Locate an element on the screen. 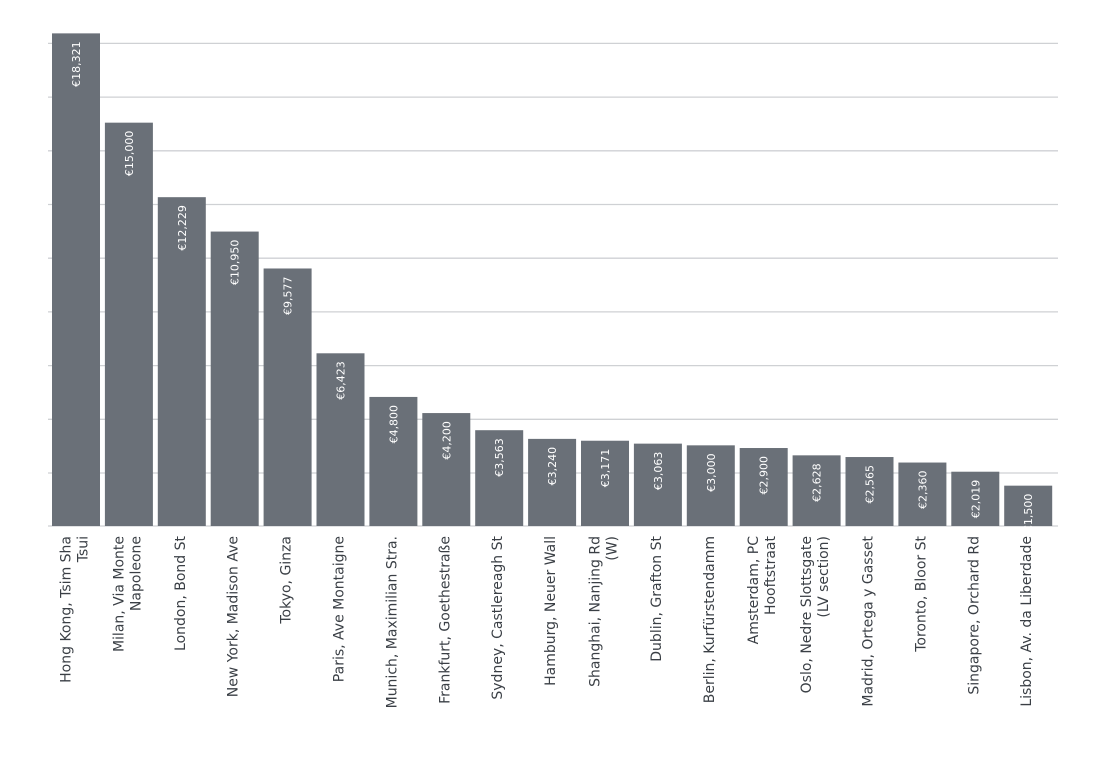  category-label-line: London, Bond St is located at coordinates (181, 593).